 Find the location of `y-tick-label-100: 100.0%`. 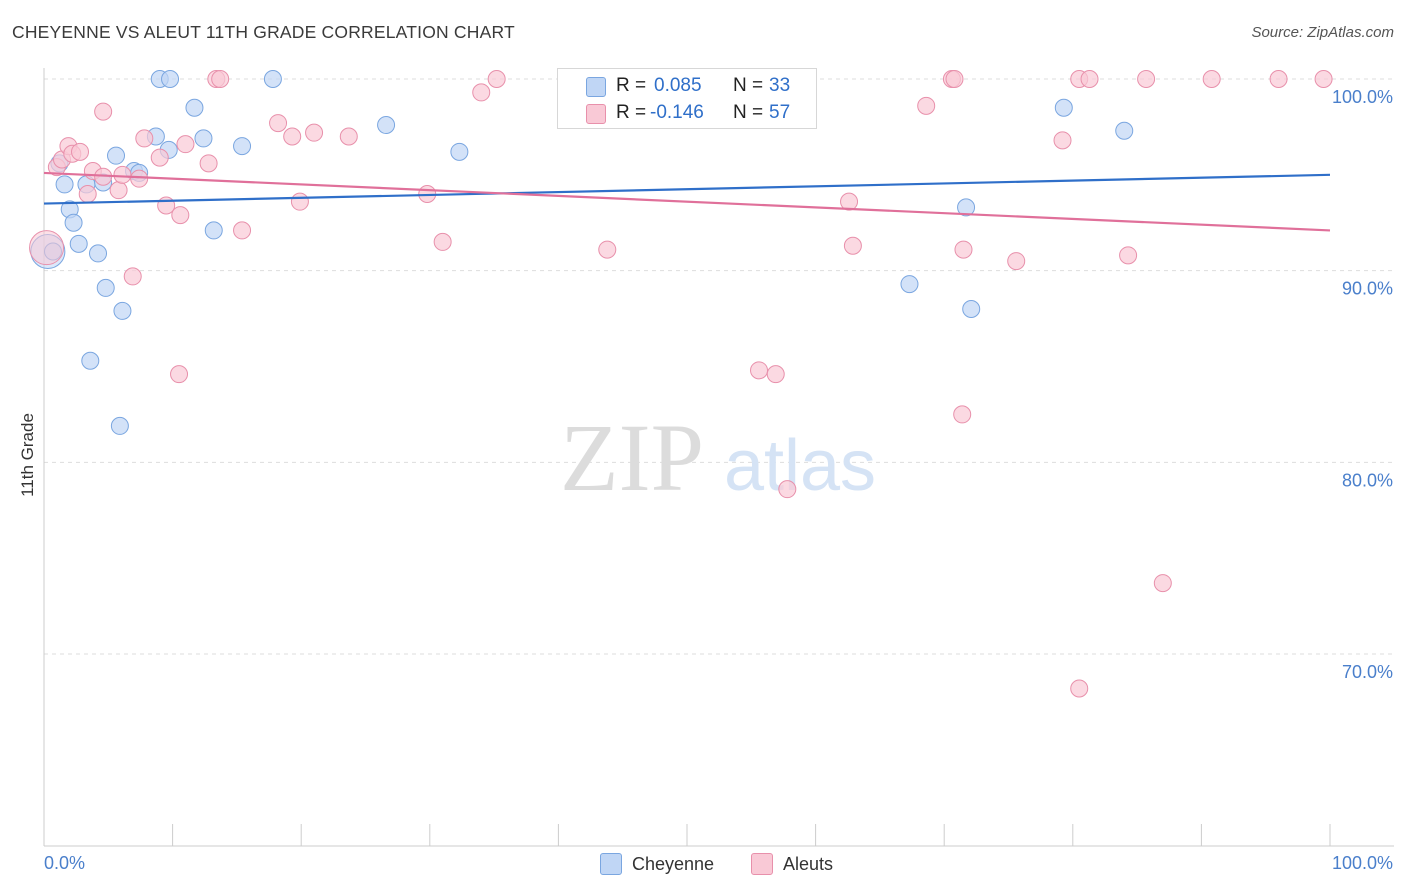

y-tick-label-100: 100.0% is located at coordinates (1362, 97).